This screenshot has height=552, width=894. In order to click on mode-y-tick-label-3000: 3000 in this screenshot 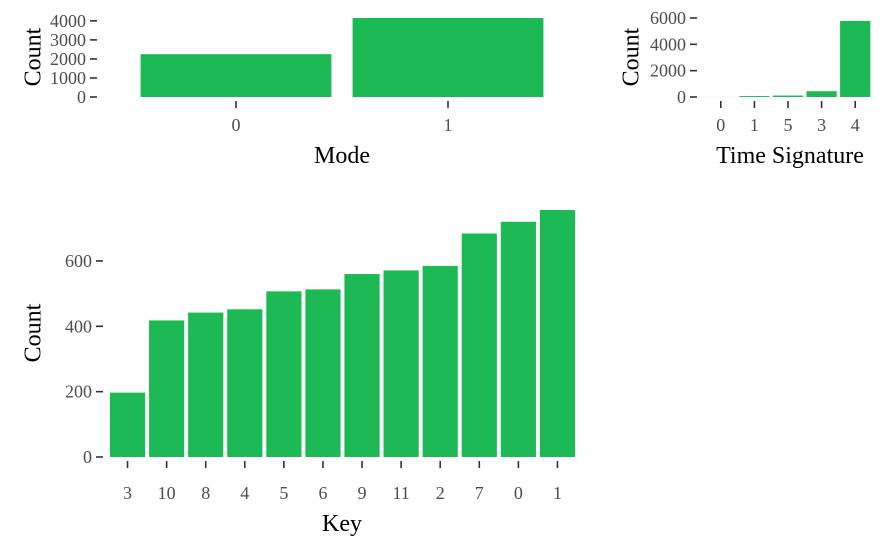, I will do `click(68, 40)`.